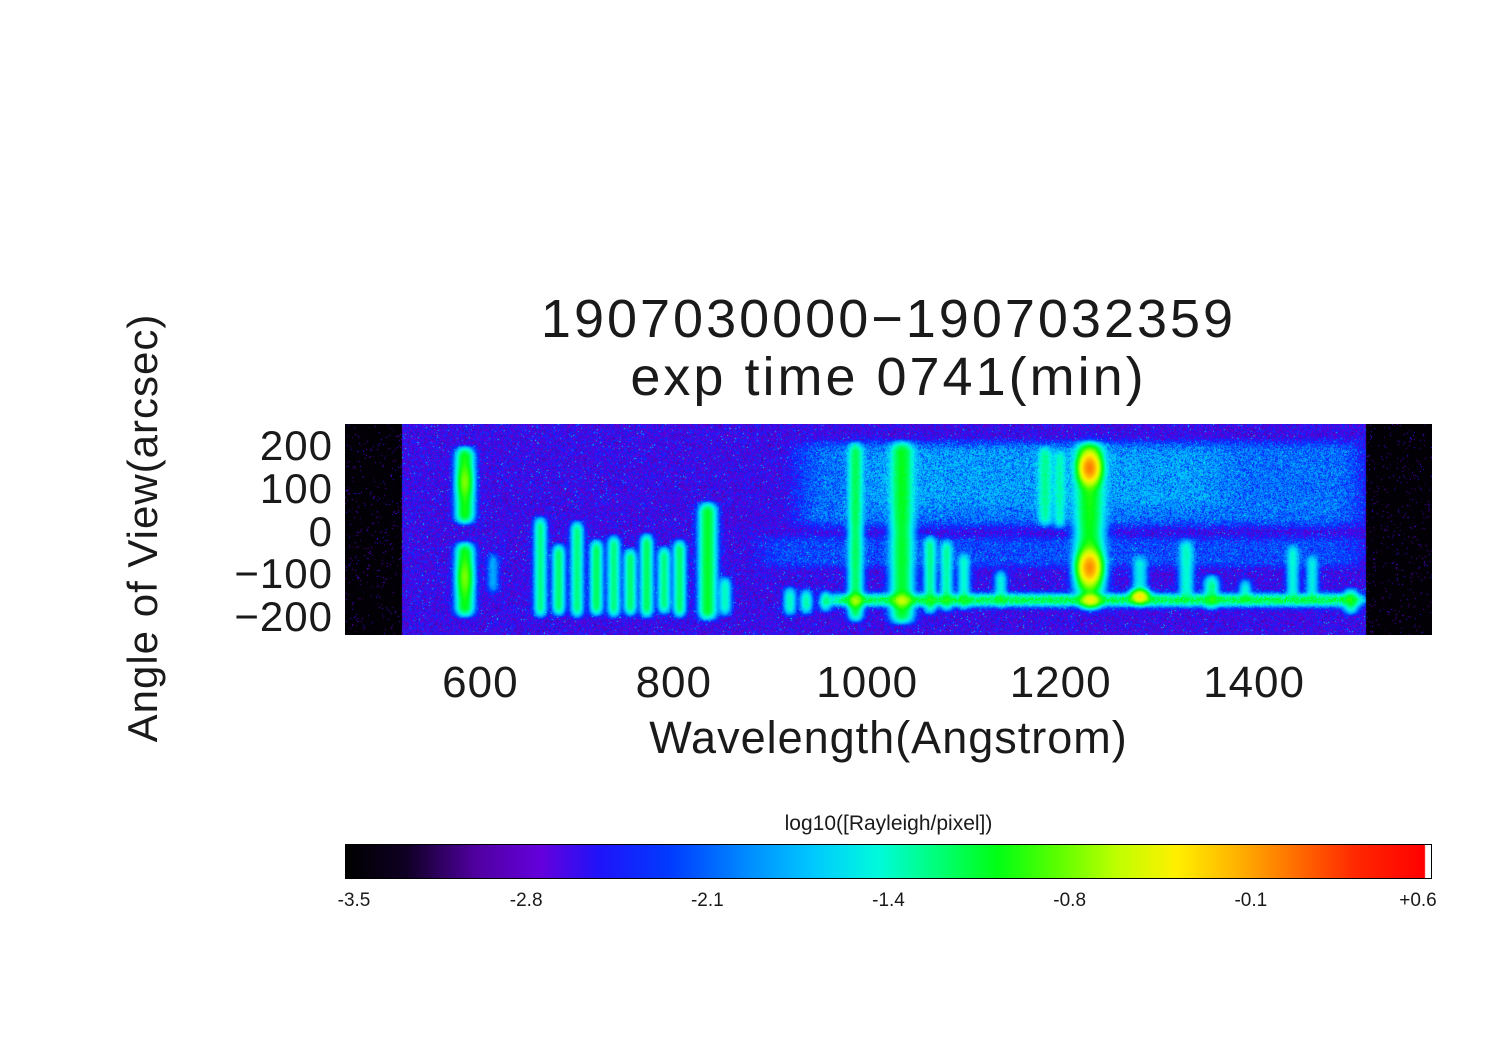 This screenshot has width=1497, height=1058. I want to click on colorbar-tick-label: -3.5, so click(354, 900).